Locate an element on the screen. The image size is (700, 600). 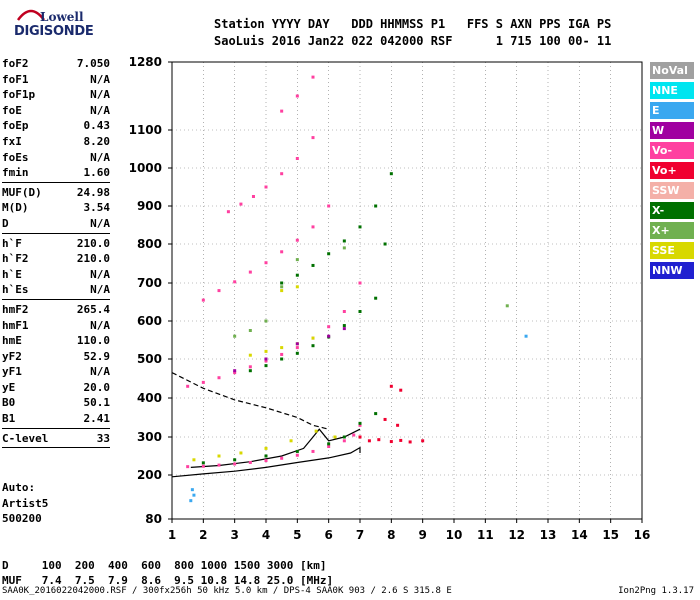
autoscaling-info: Auto: Artist5 500200 is located at coordinates (25, 503).